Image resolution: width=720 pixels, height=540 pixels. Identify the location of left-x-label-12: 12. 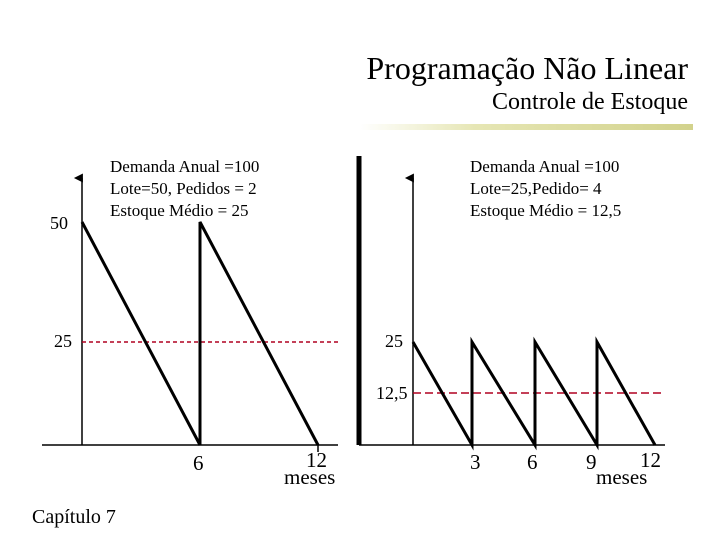
(316, 460).